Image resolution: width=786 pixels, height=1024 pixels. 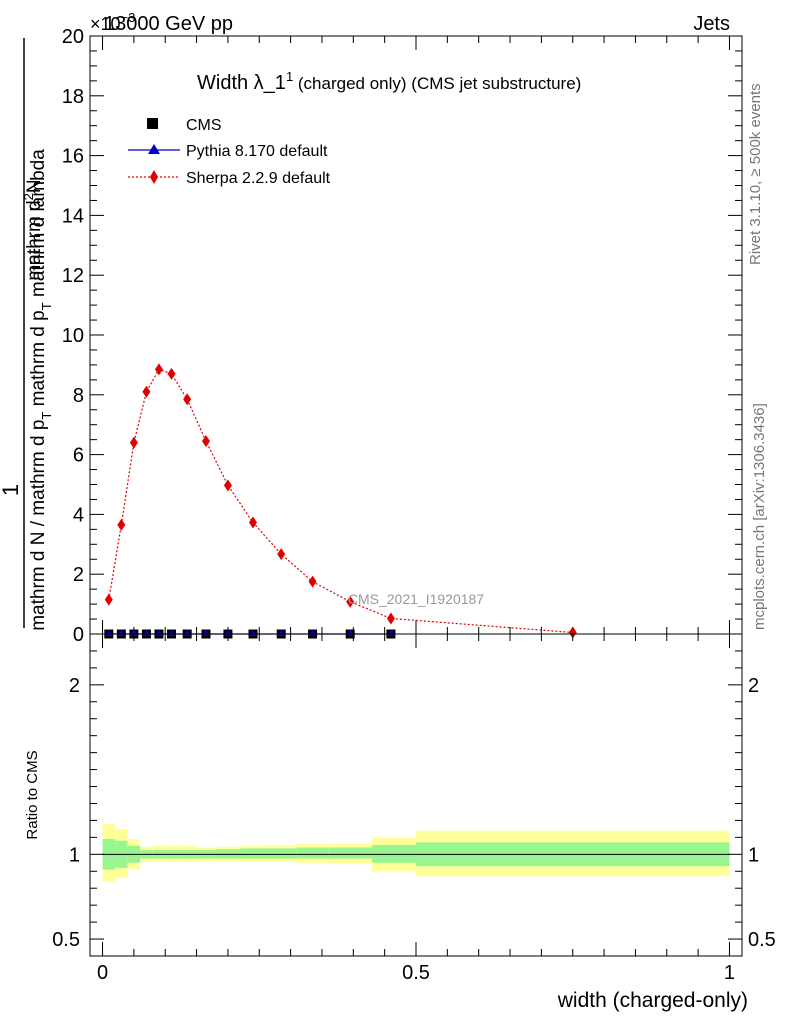 I want to click on ratio-y-tick-label: 1, so click(x=74, y=855).